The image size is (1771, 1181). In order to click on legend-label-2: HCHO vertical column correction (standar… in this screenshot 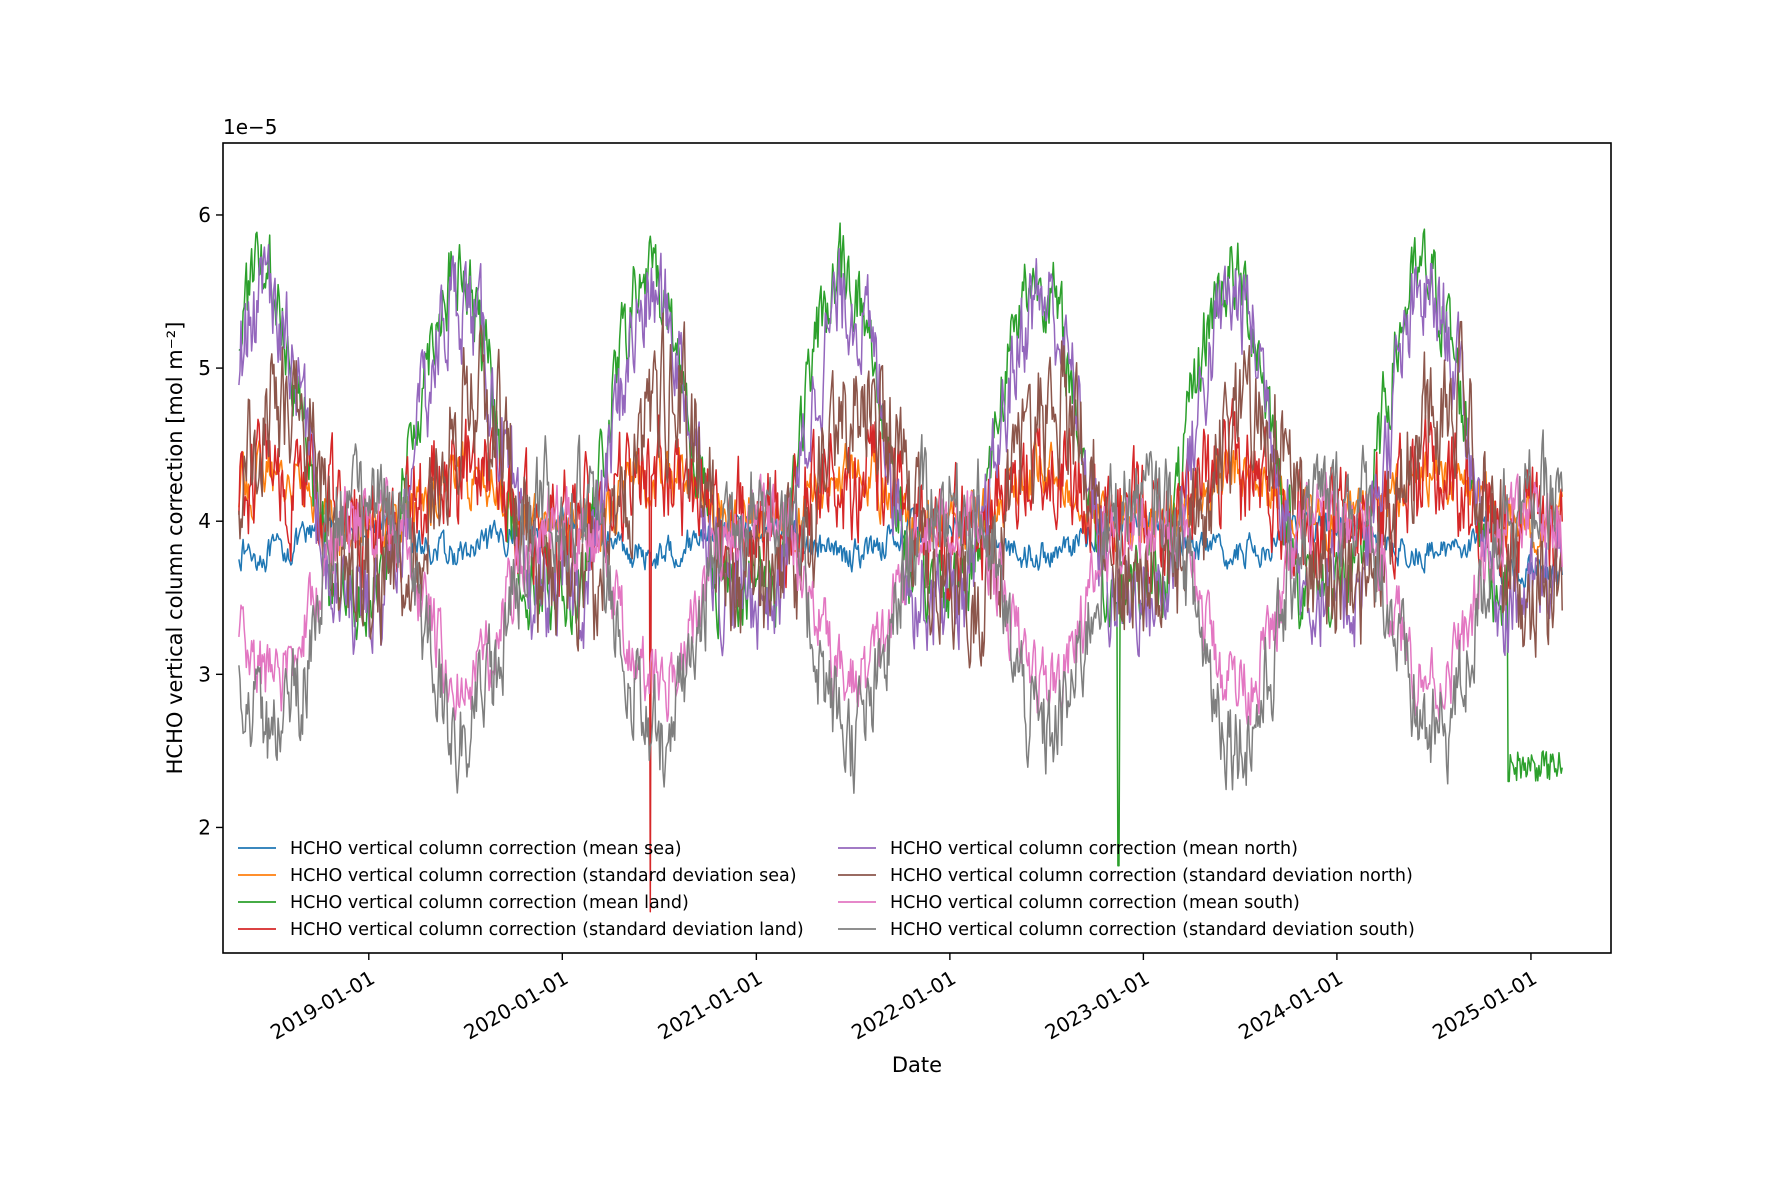, I will do `click(543, 876)`.